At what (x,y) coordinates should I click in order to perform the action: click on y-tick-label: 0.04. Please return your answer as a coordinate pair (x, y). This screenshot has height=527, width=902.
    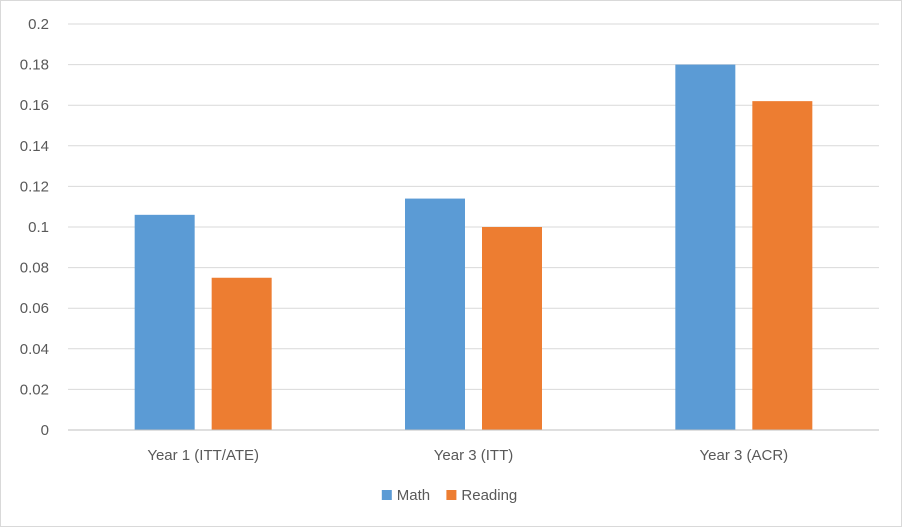
    Looking at the image, I should click on (34, 349).